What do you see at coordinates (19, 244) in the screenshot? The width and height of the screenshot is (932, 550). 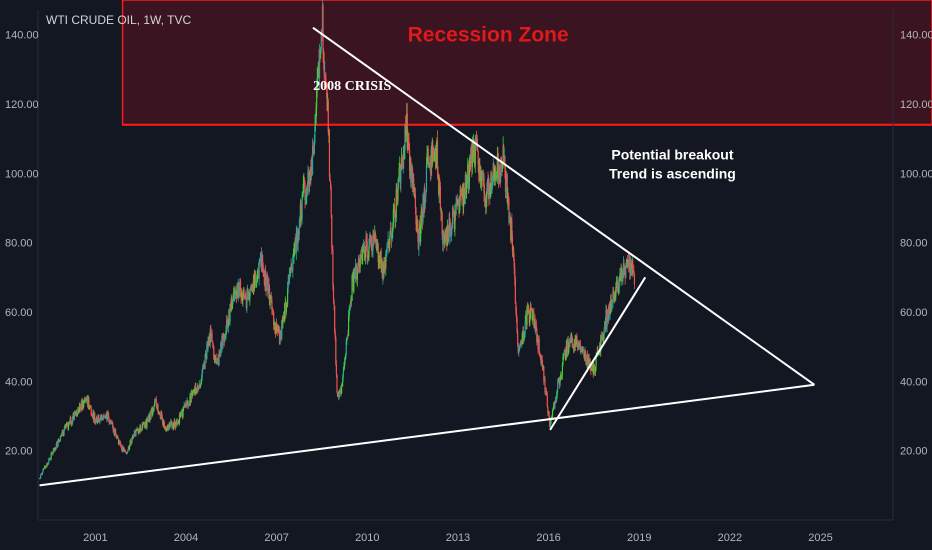 I see `y-tick-label-left: 80.00` at bounding box center [19, 244].